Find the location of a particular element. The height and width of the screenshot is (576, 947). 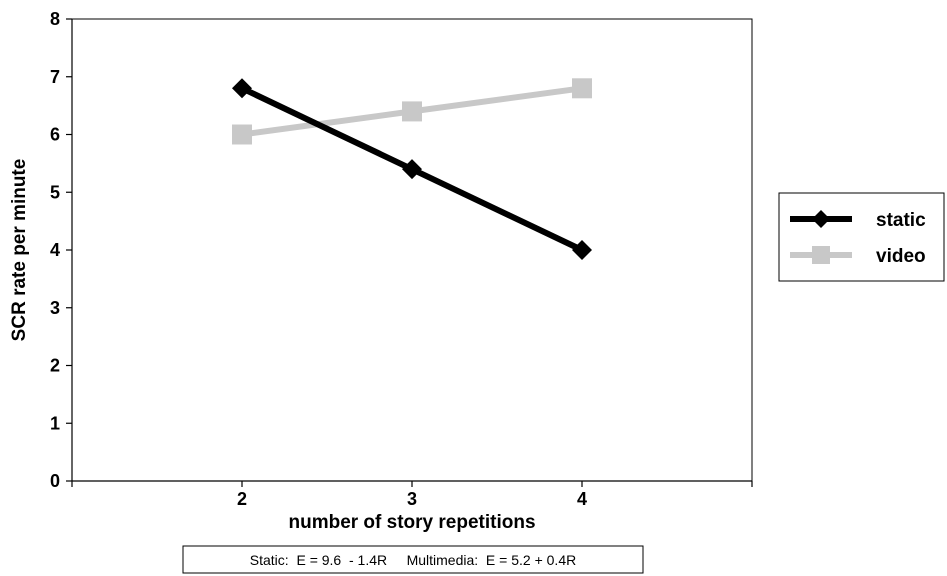

x-tick-label: 3 is located at coordinates (412, 499).